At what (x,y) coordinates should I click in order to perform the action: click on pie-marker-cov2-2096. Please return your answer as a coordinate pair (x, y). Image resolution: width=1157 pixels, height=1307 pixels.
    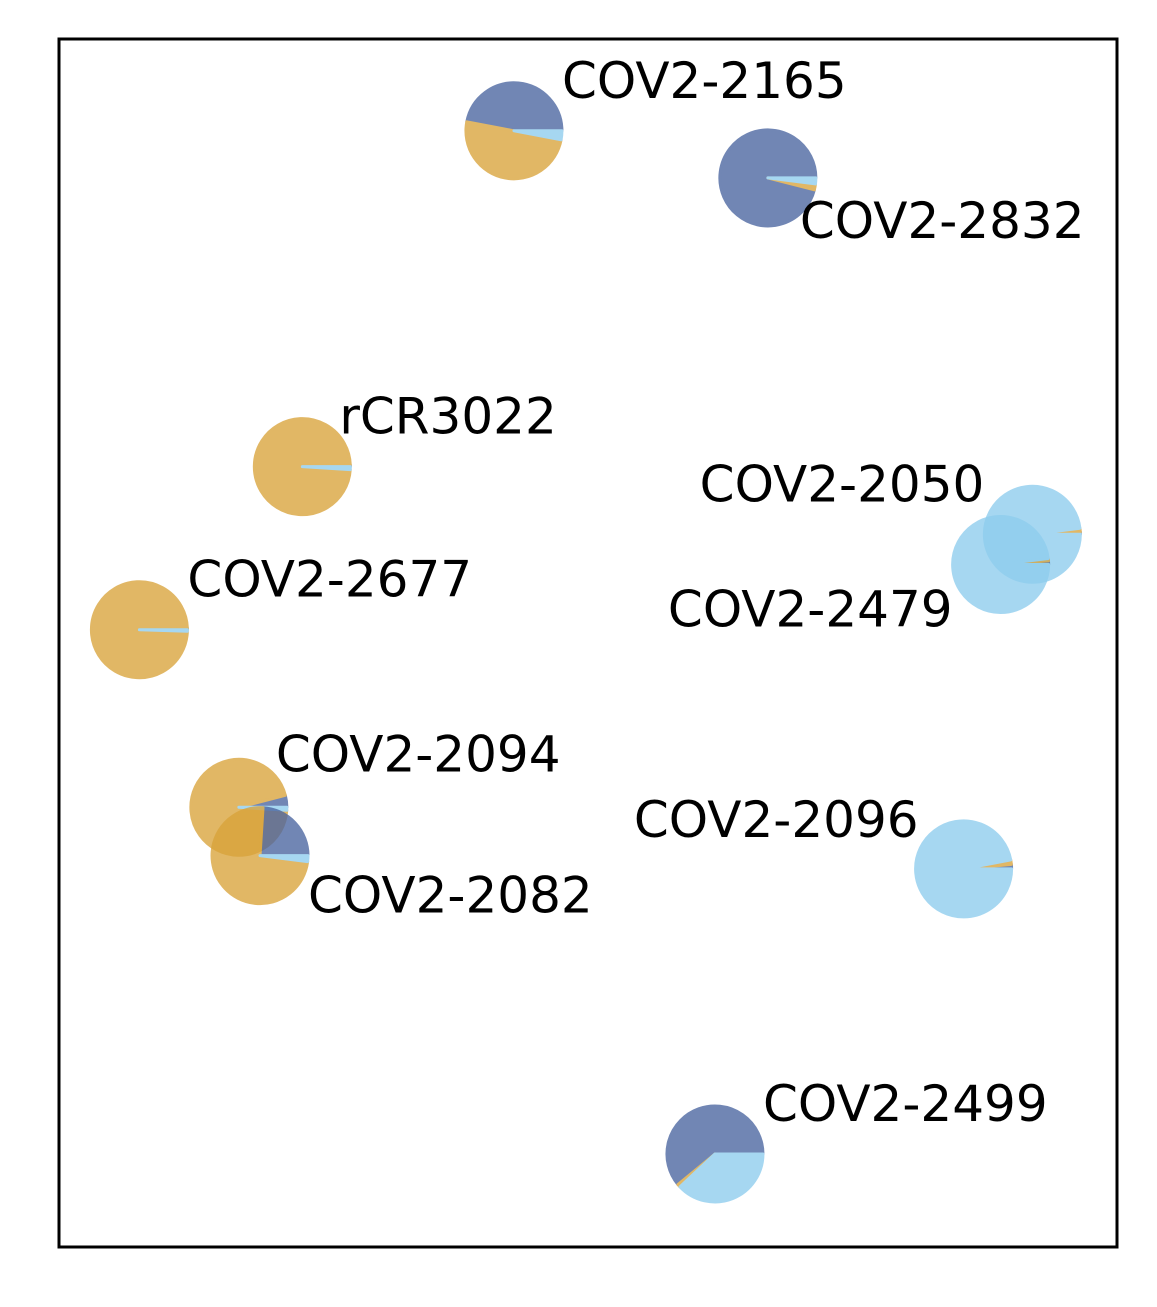
    Looking at the image, I should click on (964, 869).